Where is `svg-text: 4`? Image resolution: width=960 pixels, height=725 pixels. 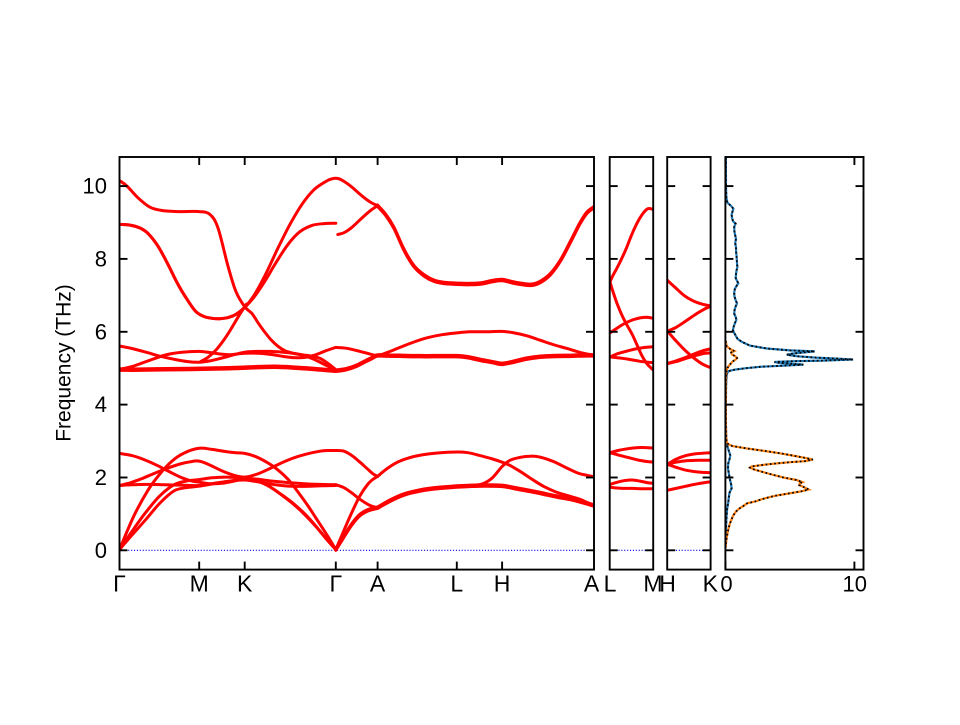
svg-text: 4 is located at coordinates (101, 404).